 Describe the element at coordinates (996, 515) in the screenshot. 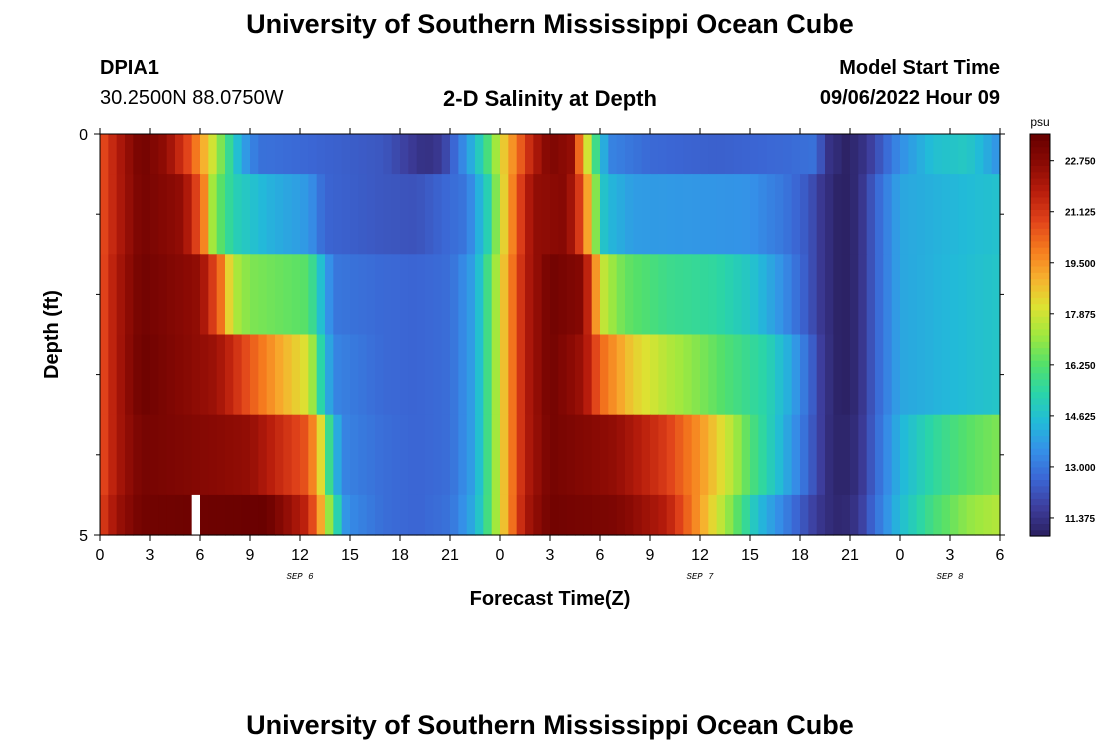

I see `heatmap-cell-5-53.5` at that location.